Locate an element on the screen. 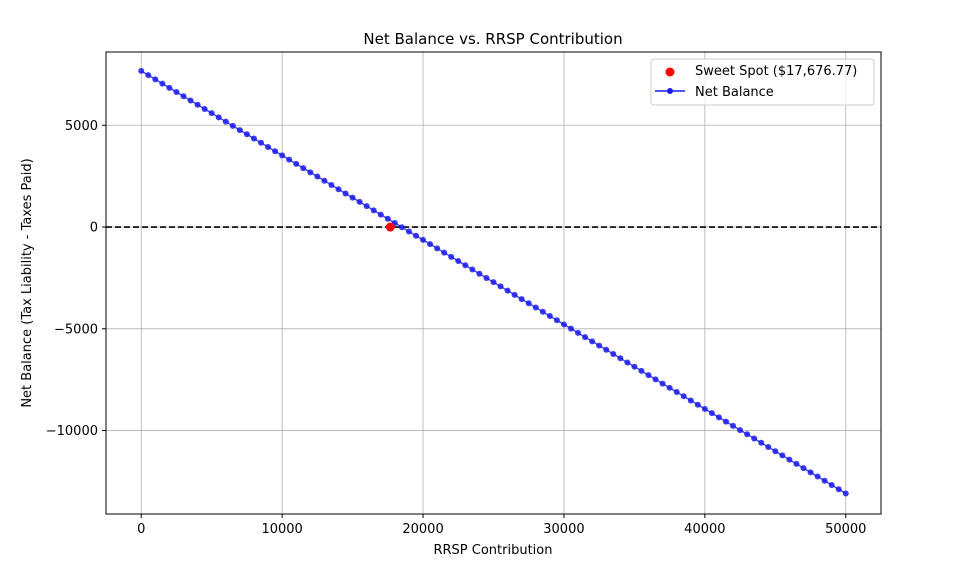 The width and height of the screenshot is (955, 569). y-axis-ticks: 5000 0 −5000 −10000 is located at coordinates (76, 279).